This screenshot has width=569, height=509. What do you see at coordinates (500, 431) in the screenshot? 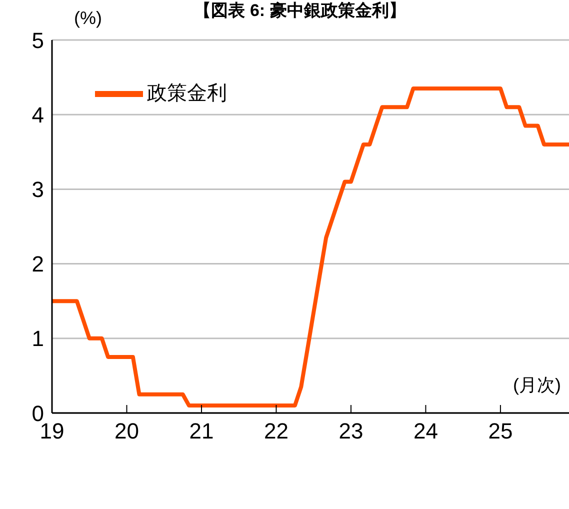
I see `x-tick-label: 25` at bounding box center [500, 431].